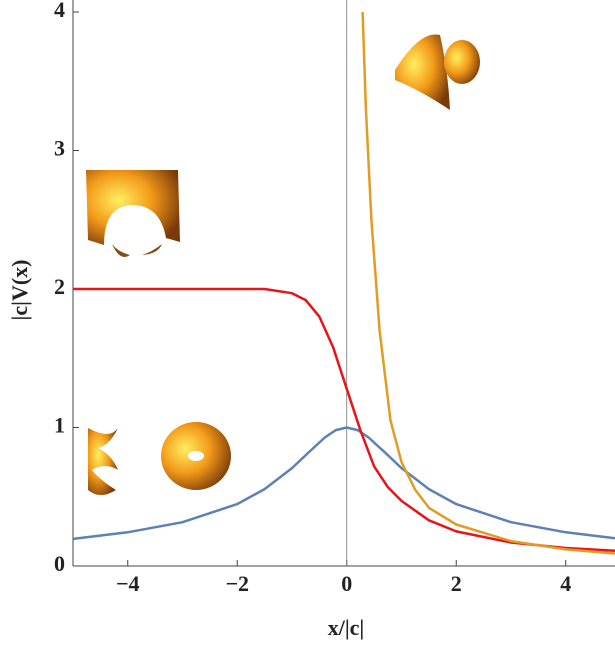  Describe the element at coordinates (59, 425) in the screenshot. I see `y-tick-label: 1` at that location.